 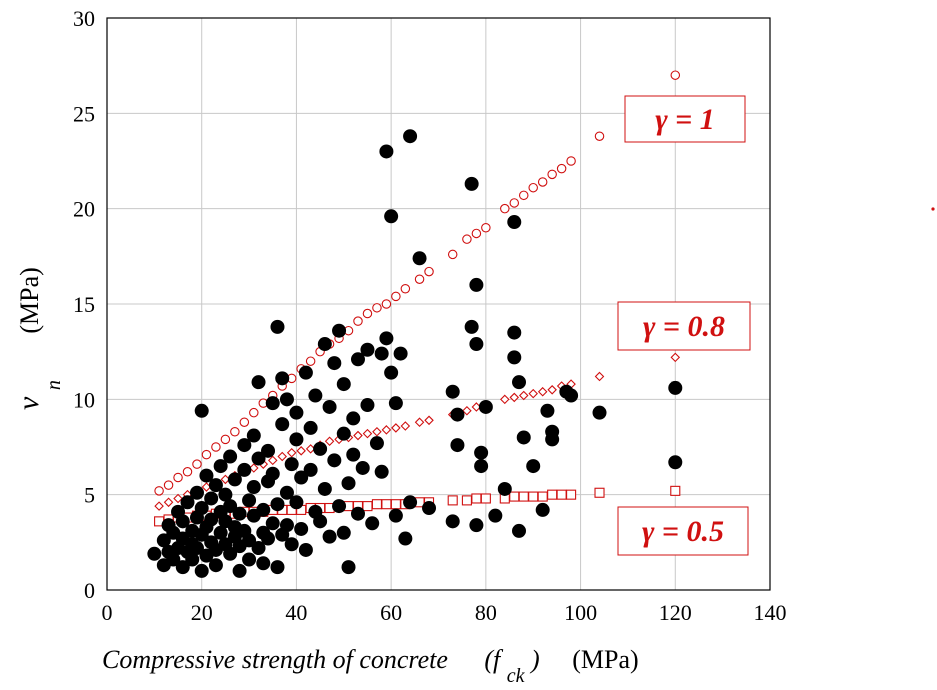 What do you see at coordinates (89, 590) in the screenshot?
I see `y-tick-label: 0` at bounding box center [89, 590].